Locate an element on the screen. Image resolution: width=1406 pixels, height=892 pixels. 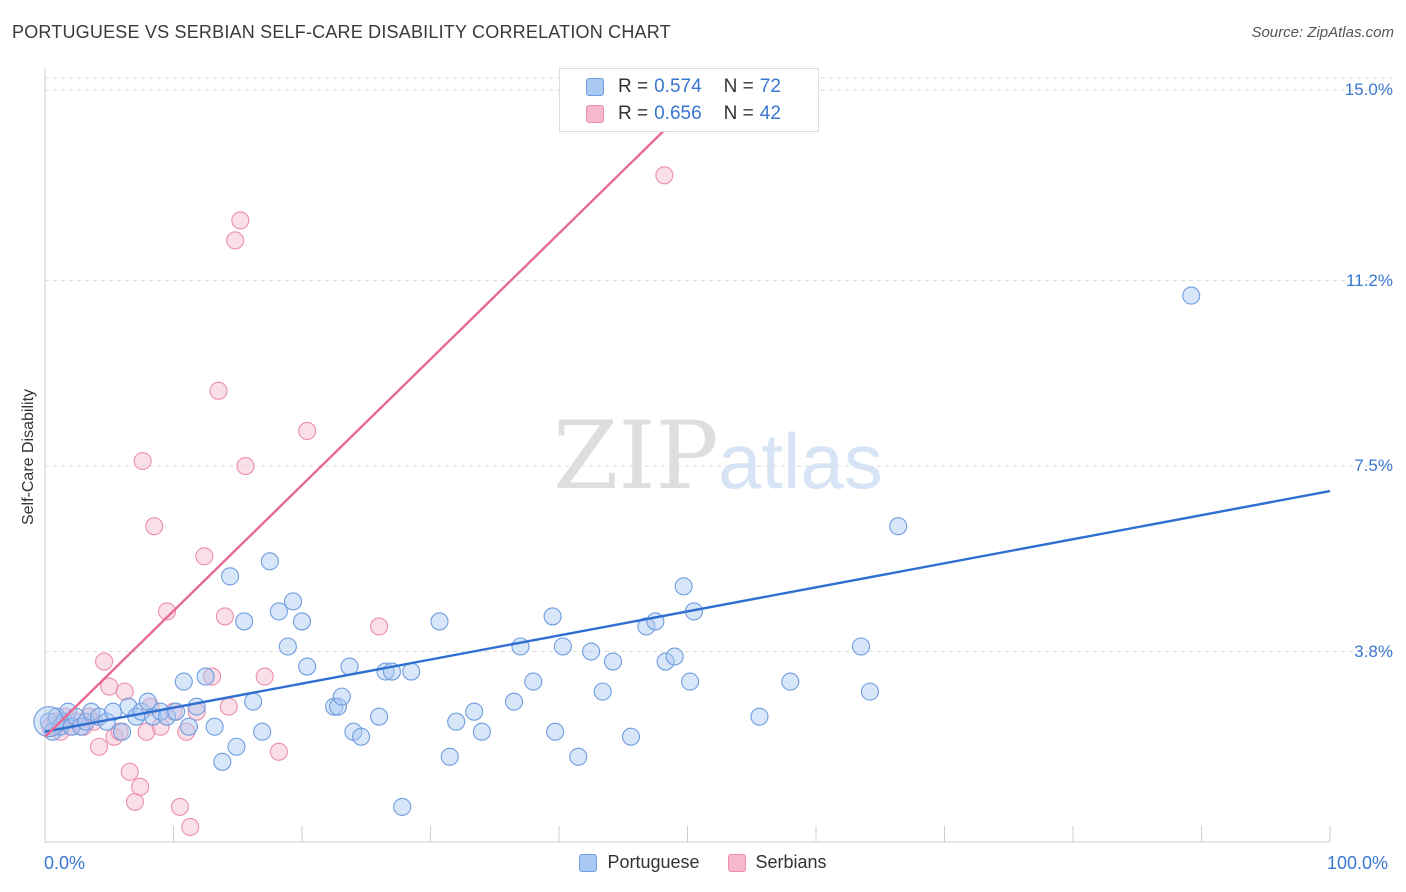
legend-n-value: 72 is located at coordinates (770, 86).